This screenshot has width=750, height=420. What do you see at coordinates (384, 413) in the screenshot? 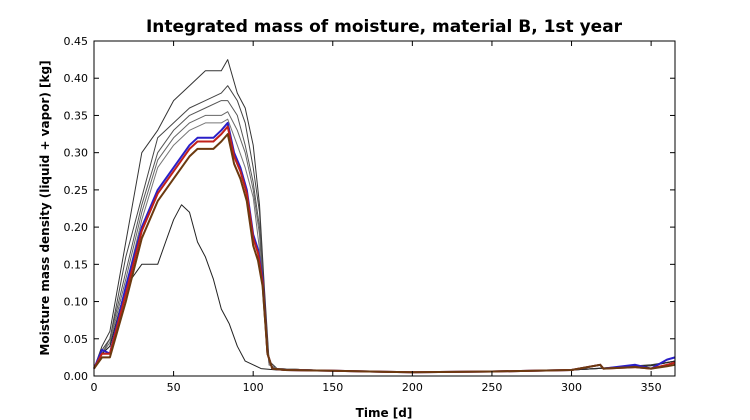
I see `x-axis-label: Time [d]` at bounding box center [384, 413].